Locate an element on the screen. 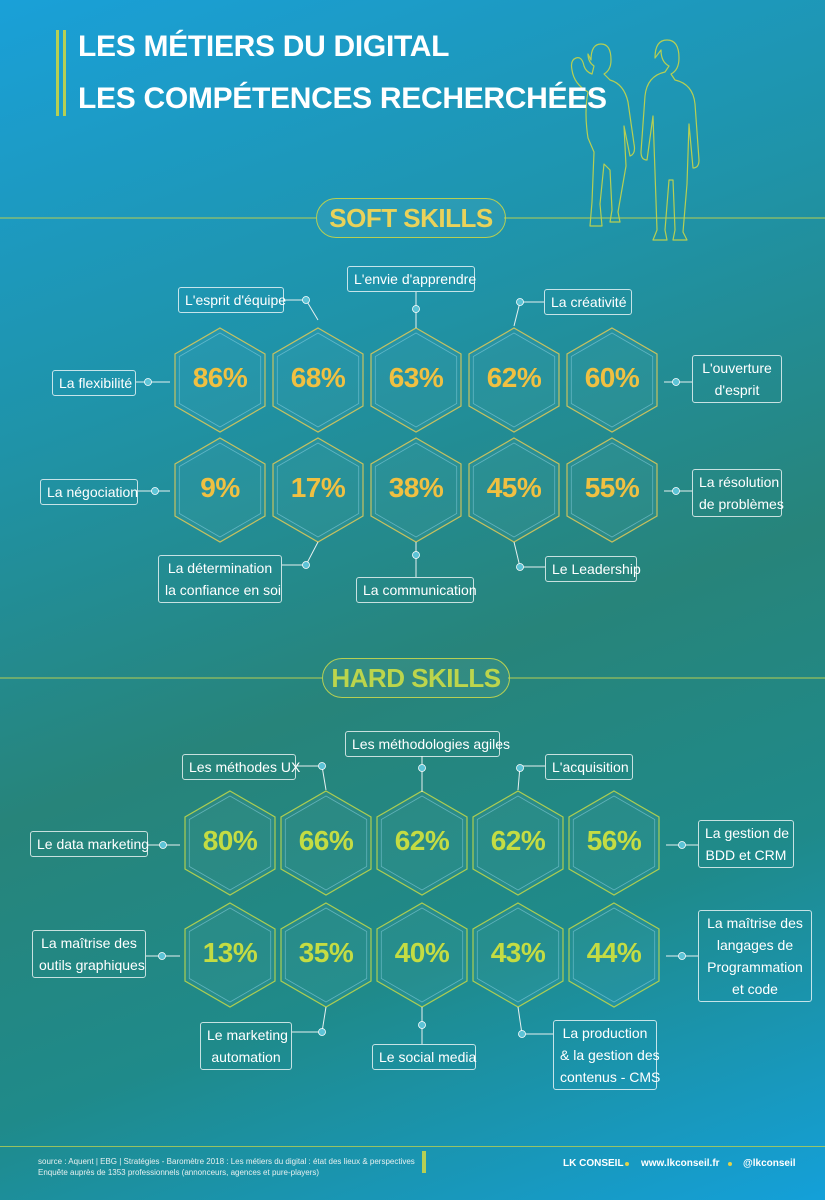 This screenshot has width=825, height=1200. footer-divider is located at coordinates (412, 1146).